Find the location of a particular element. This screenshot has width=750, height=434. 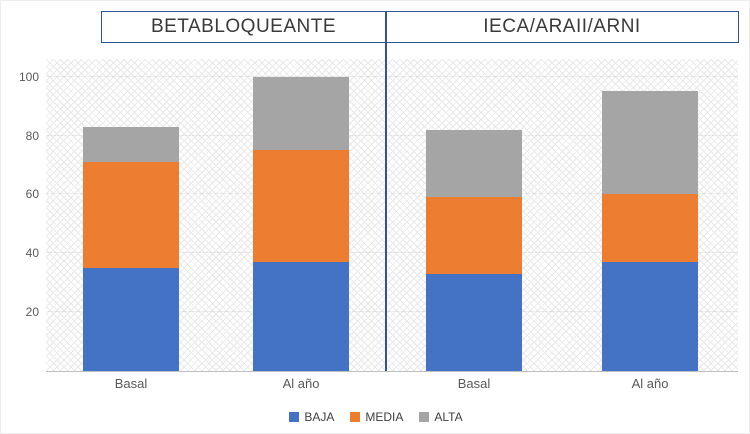

legend-swatch-media is located at coordinates (355, 417).